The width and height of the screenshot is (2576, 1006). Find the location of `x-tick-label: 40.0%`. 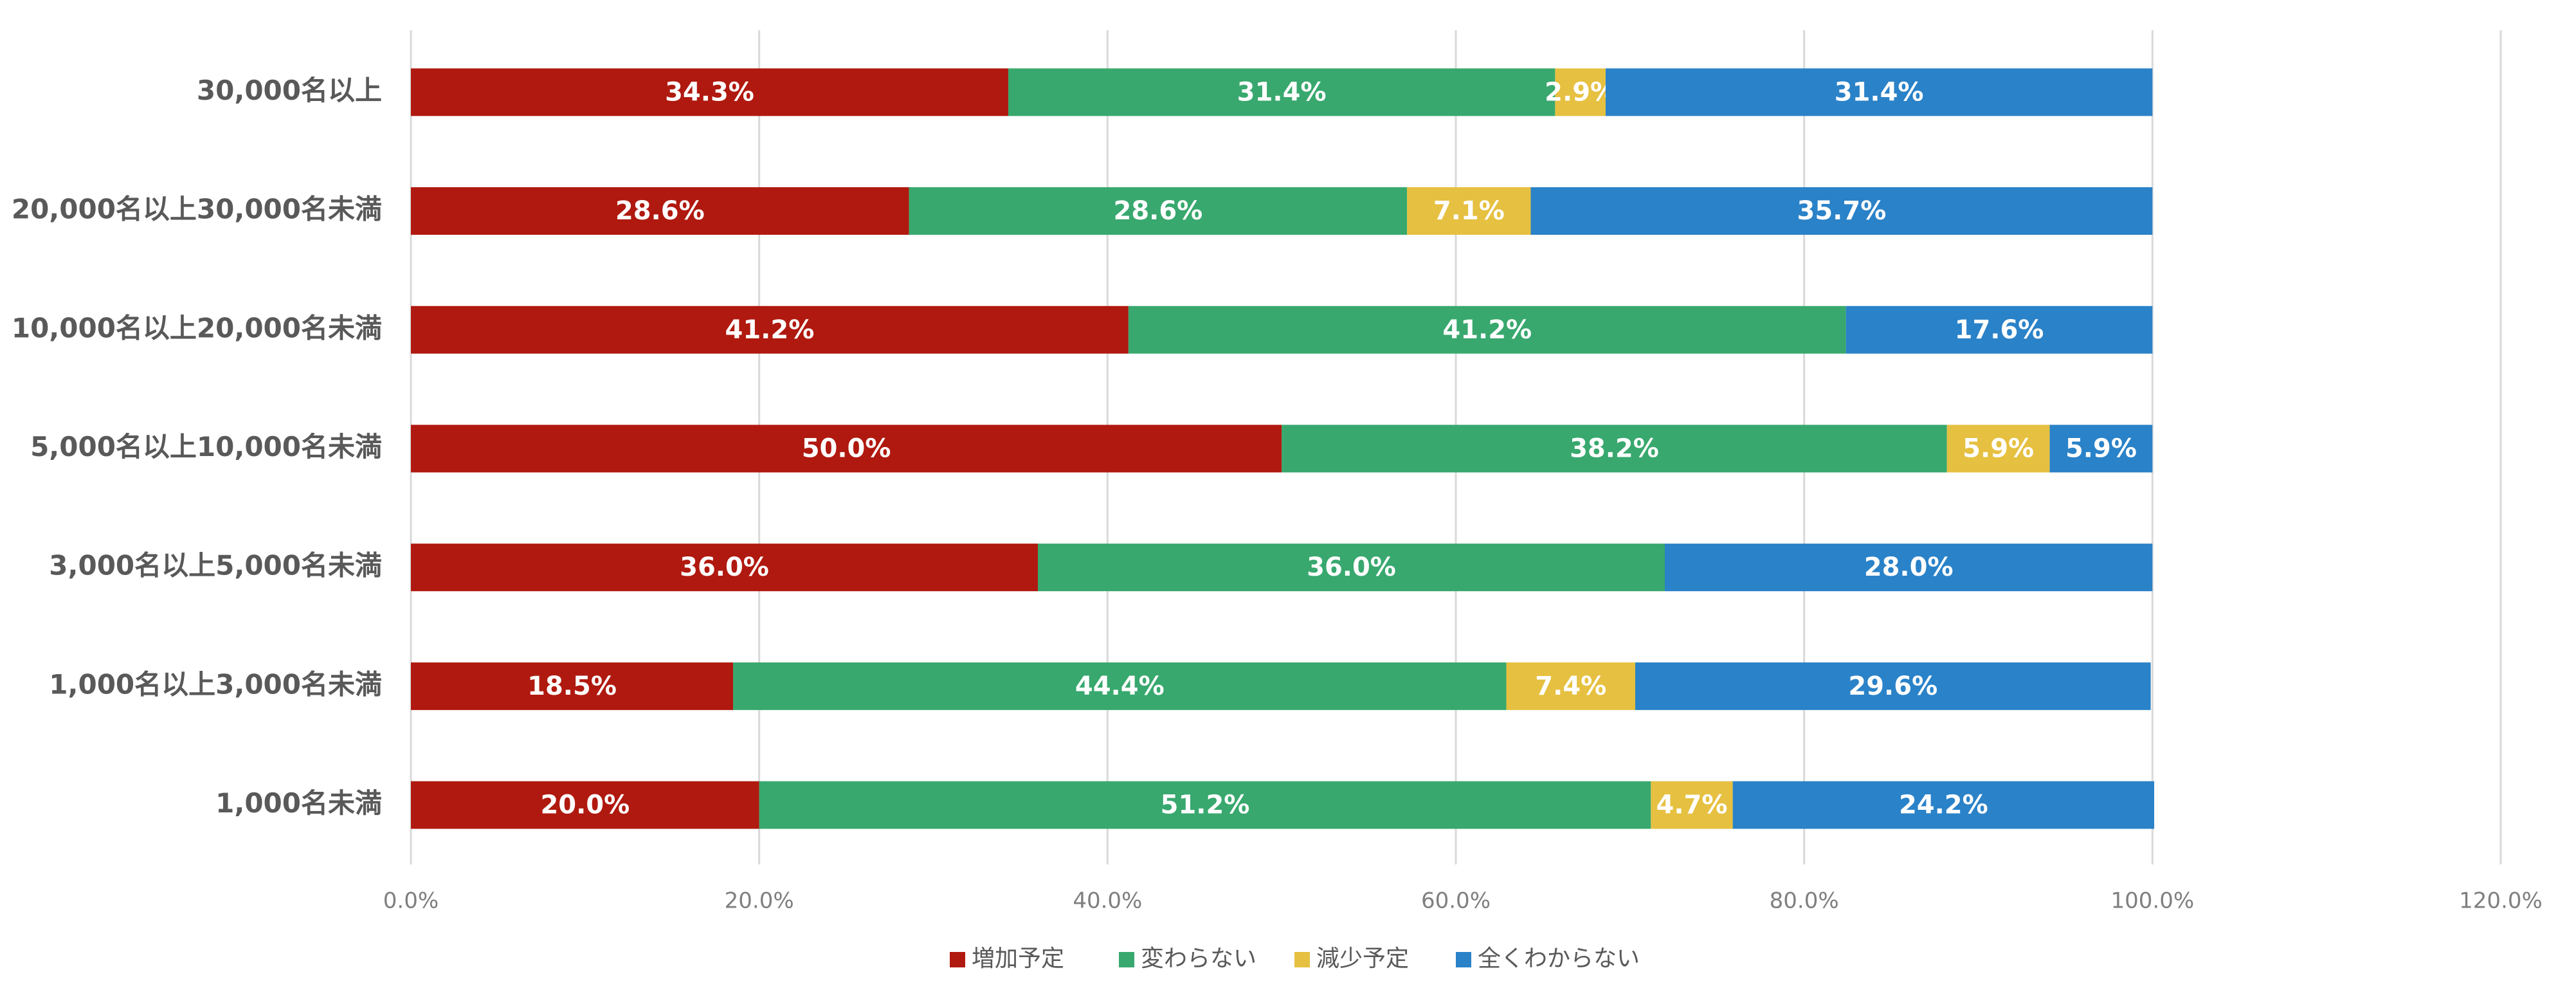

x-tick-label: 40.0% is located at coordinates (1107, 901).